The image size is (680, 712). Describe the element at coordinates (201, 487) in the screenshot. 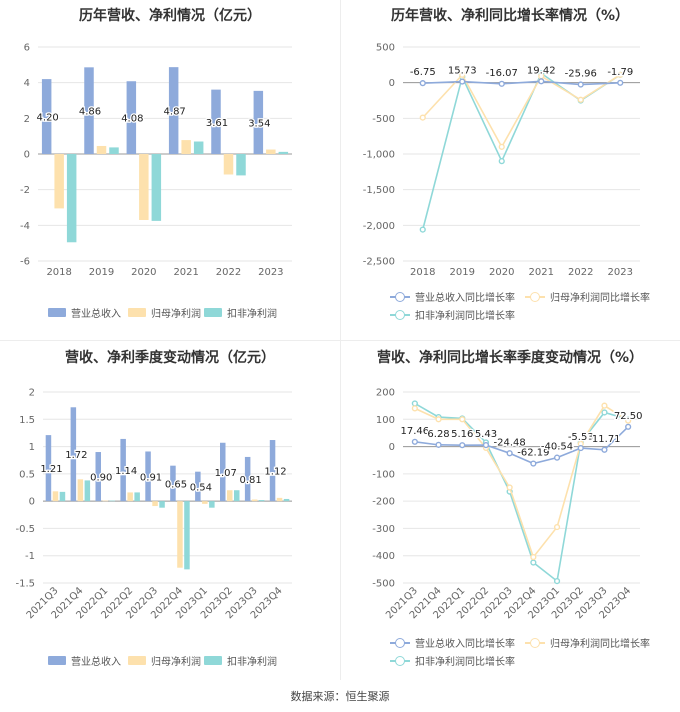

I see `data-label: 0.54` at that location.